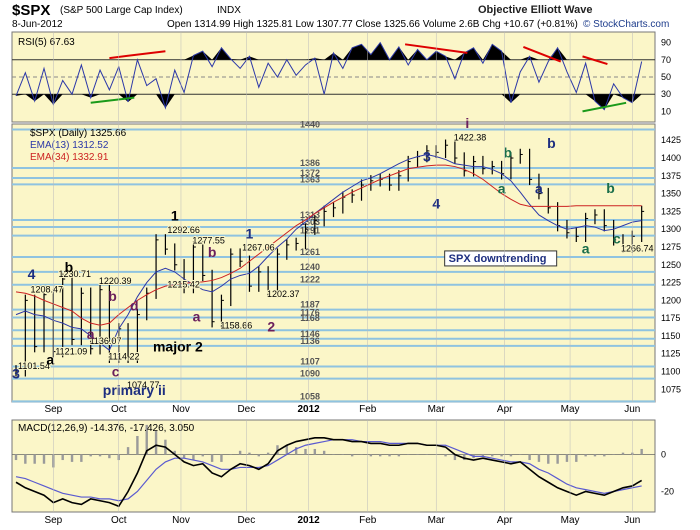 The width and height of the screenshot is (700, 530). What do you see at coordinates (310, 163) in the screenshot?
I see `fib-level-label: 1386` at bounding box center [310, 163].